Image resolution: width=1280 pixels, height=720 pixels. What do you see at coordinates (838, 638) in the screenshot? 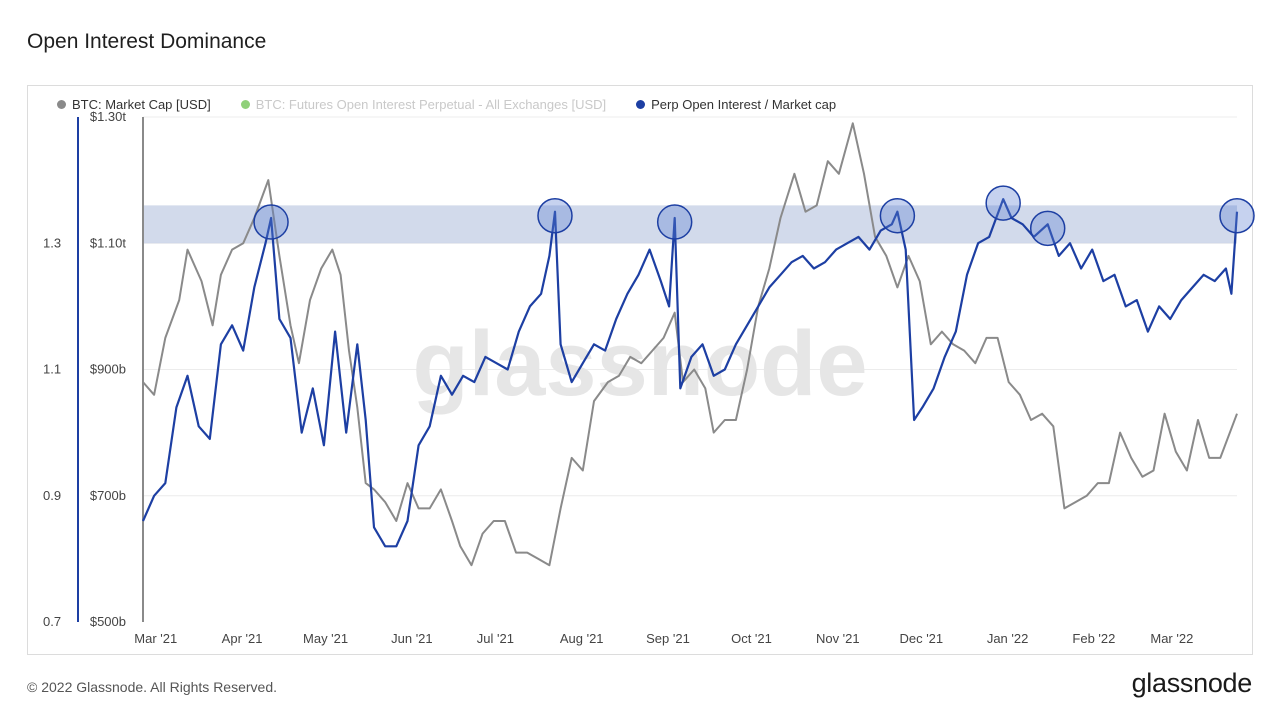
I see `x-axis-tick-label: Nov '21` at bounding box center [838, 638].